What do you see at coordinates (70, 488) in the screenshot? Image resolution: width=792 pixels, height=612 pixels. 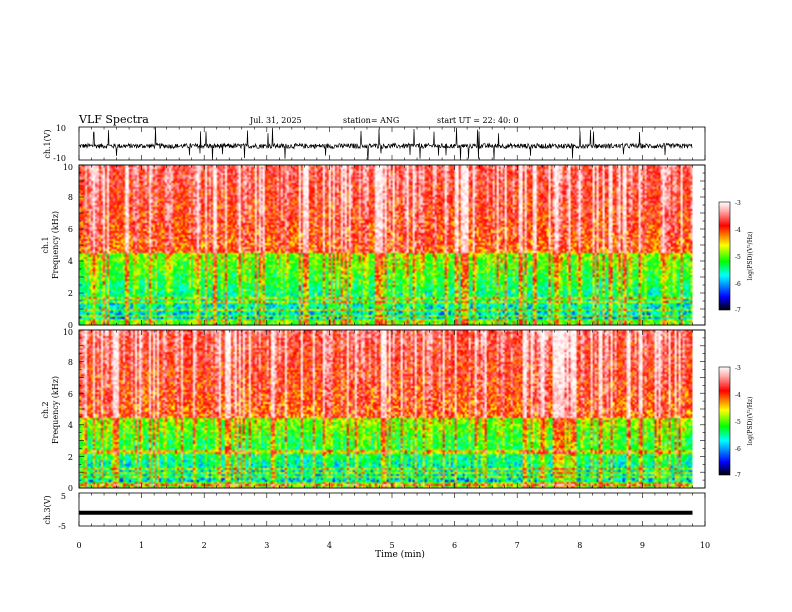 I see `ch2-spec-ytick: 0` at bounding box center [70, 488].